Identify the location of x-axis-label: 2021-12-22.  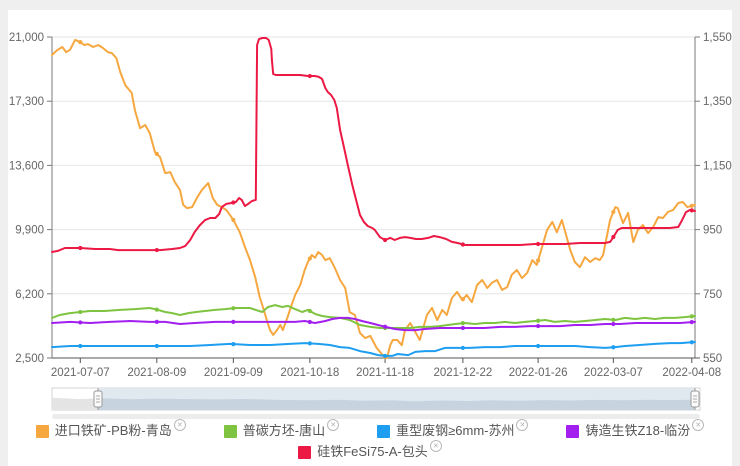
(462, 373).